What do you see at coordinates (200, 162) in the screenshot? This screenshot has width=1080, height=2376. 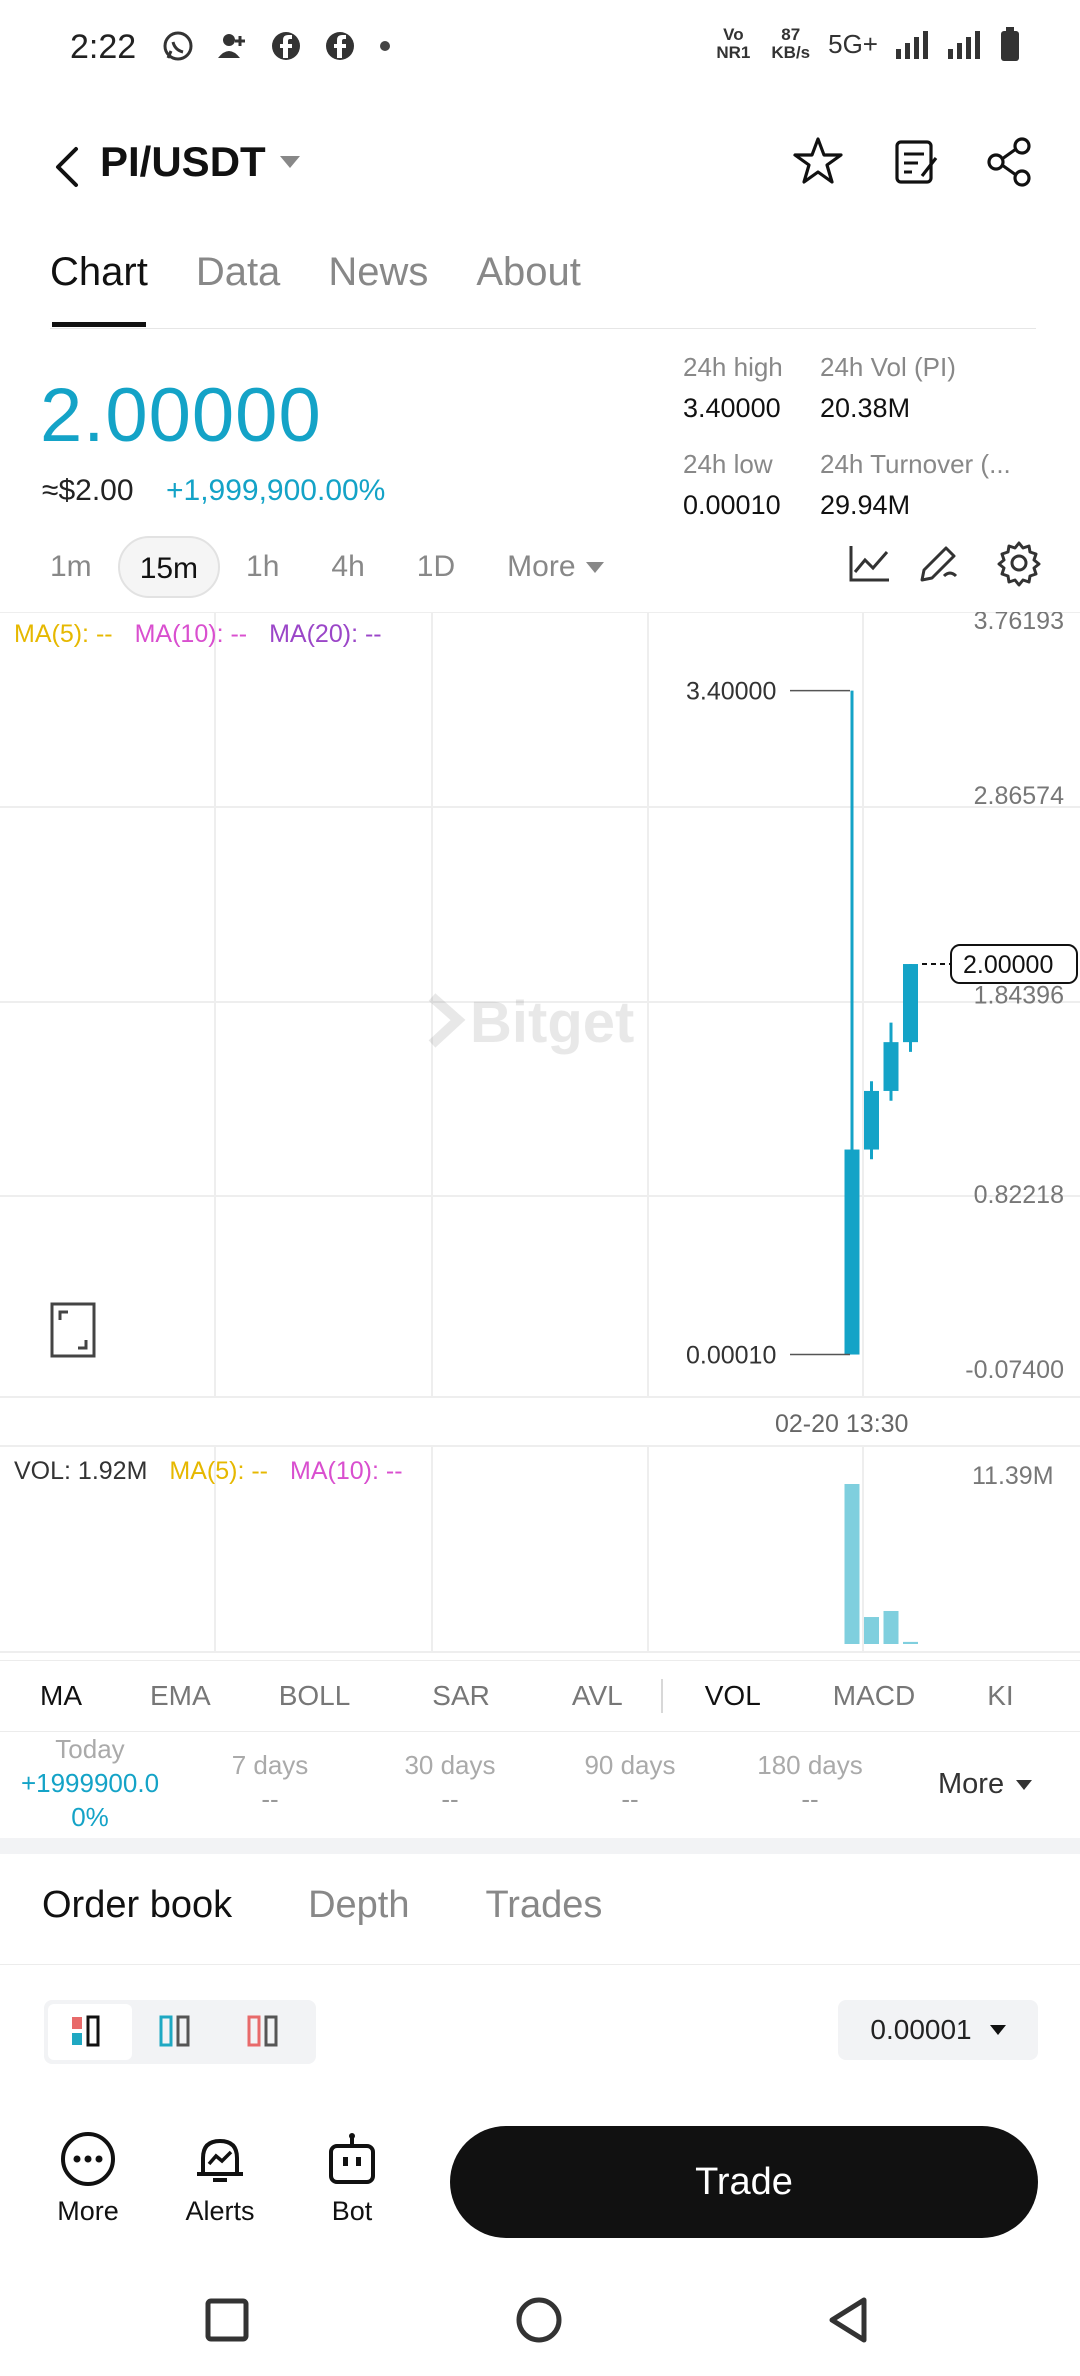 I see `pair-selector: PI/USDT` at bounding box center [200, 162].